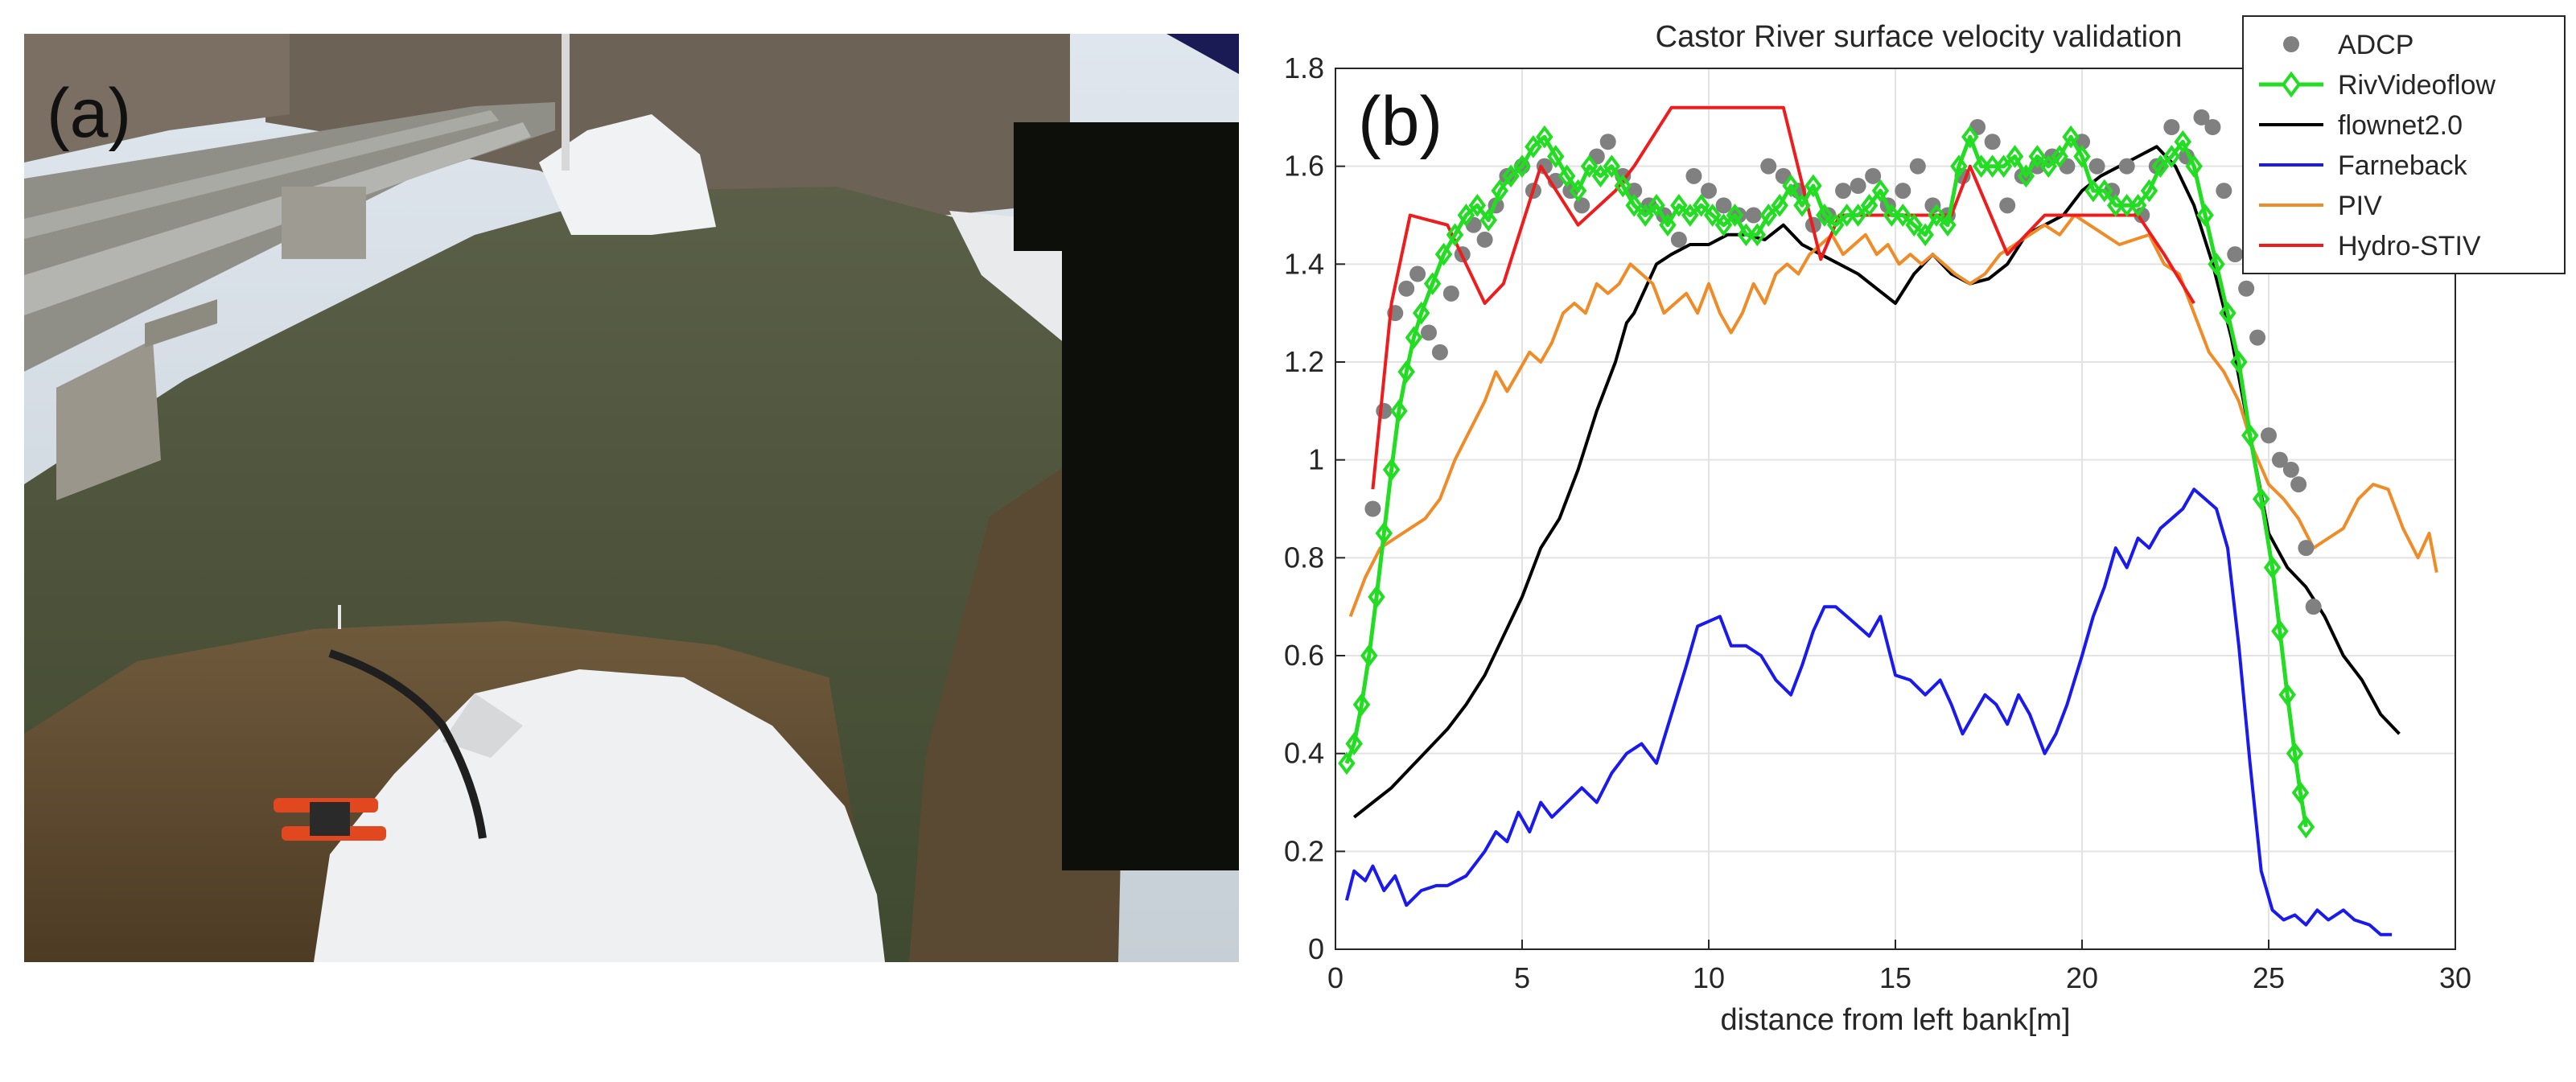  What do you see at coordinates (324, 223) in the screenshot?
I see `bridge-pier-middle` at bounding box center [324, 223].